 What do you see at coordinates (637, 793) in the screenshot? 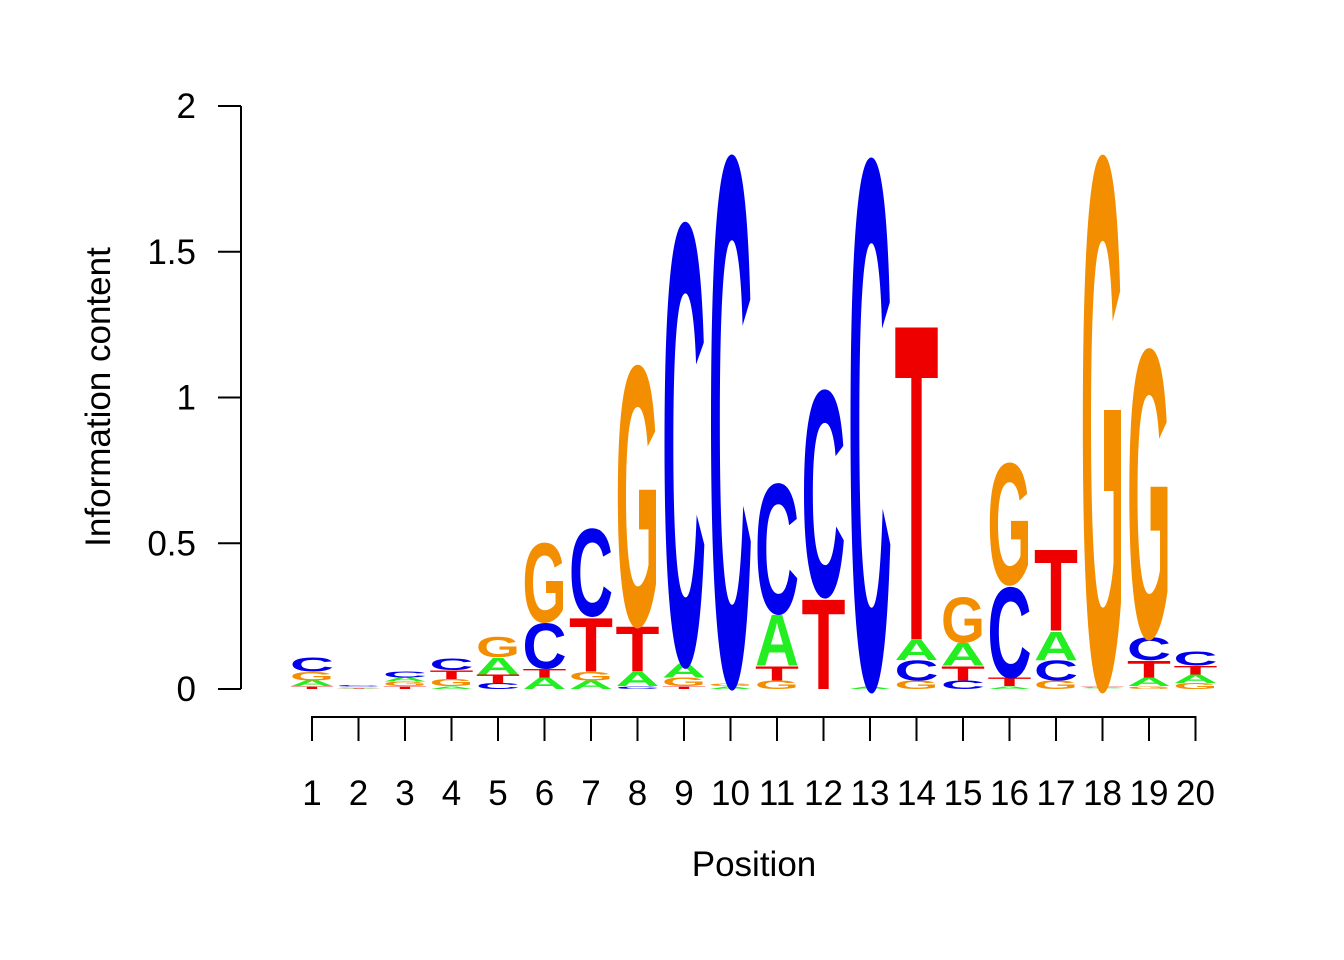
I see `x-tick-label: 8` at bounding box center [637, 793].